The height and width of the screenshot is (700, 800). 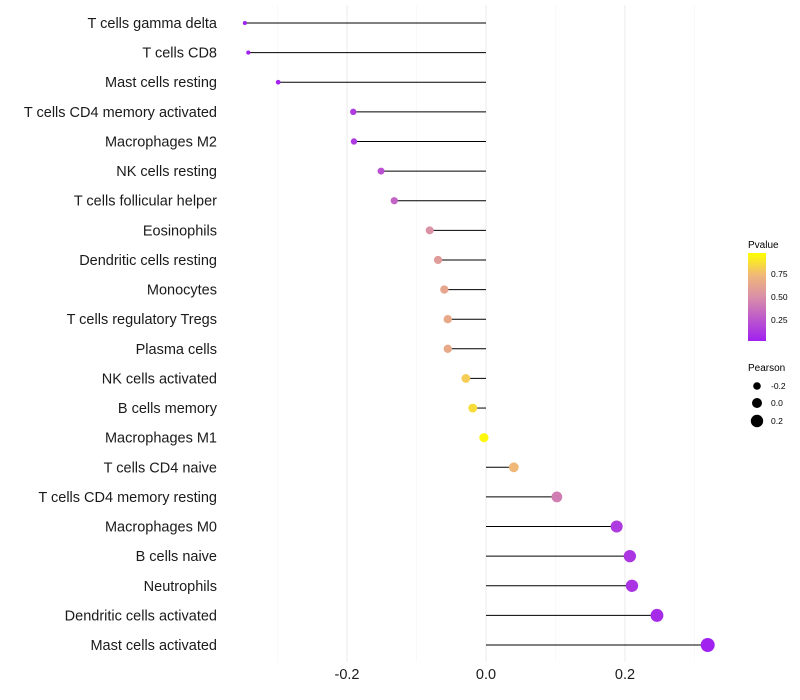 What do you see at coordinates (777, 421) in the screenshot?
I see `size-legend-label: 0.2` at bounding box center [777, 421].